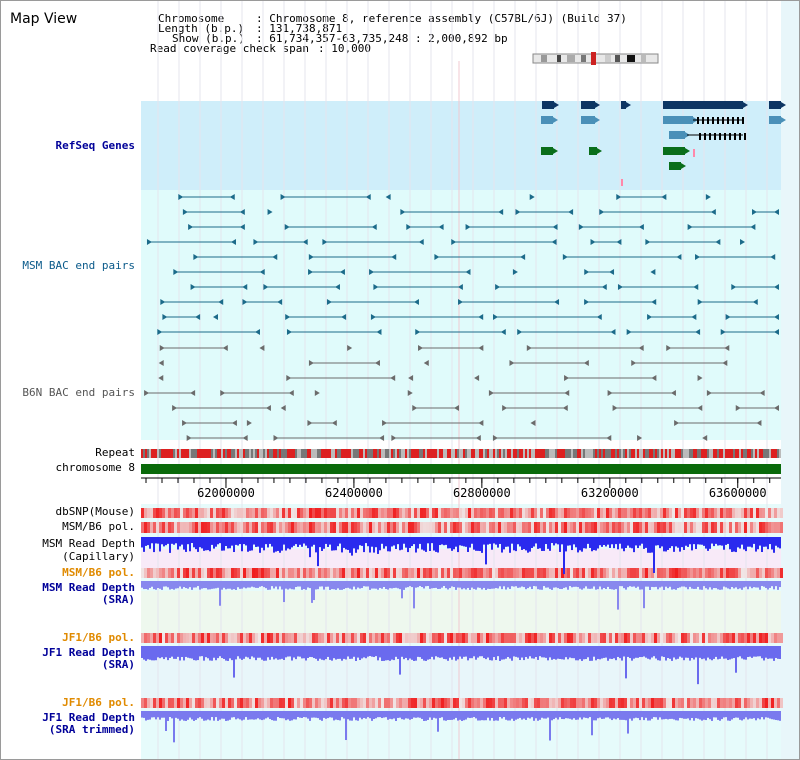 The height and width of the screenshot is (760, 800). What do you see at coordinates (98, 526) in the screenshot?
I see `label-msm-b6-pol: MSM/B6 pol.` at bounding box center [98, 526].